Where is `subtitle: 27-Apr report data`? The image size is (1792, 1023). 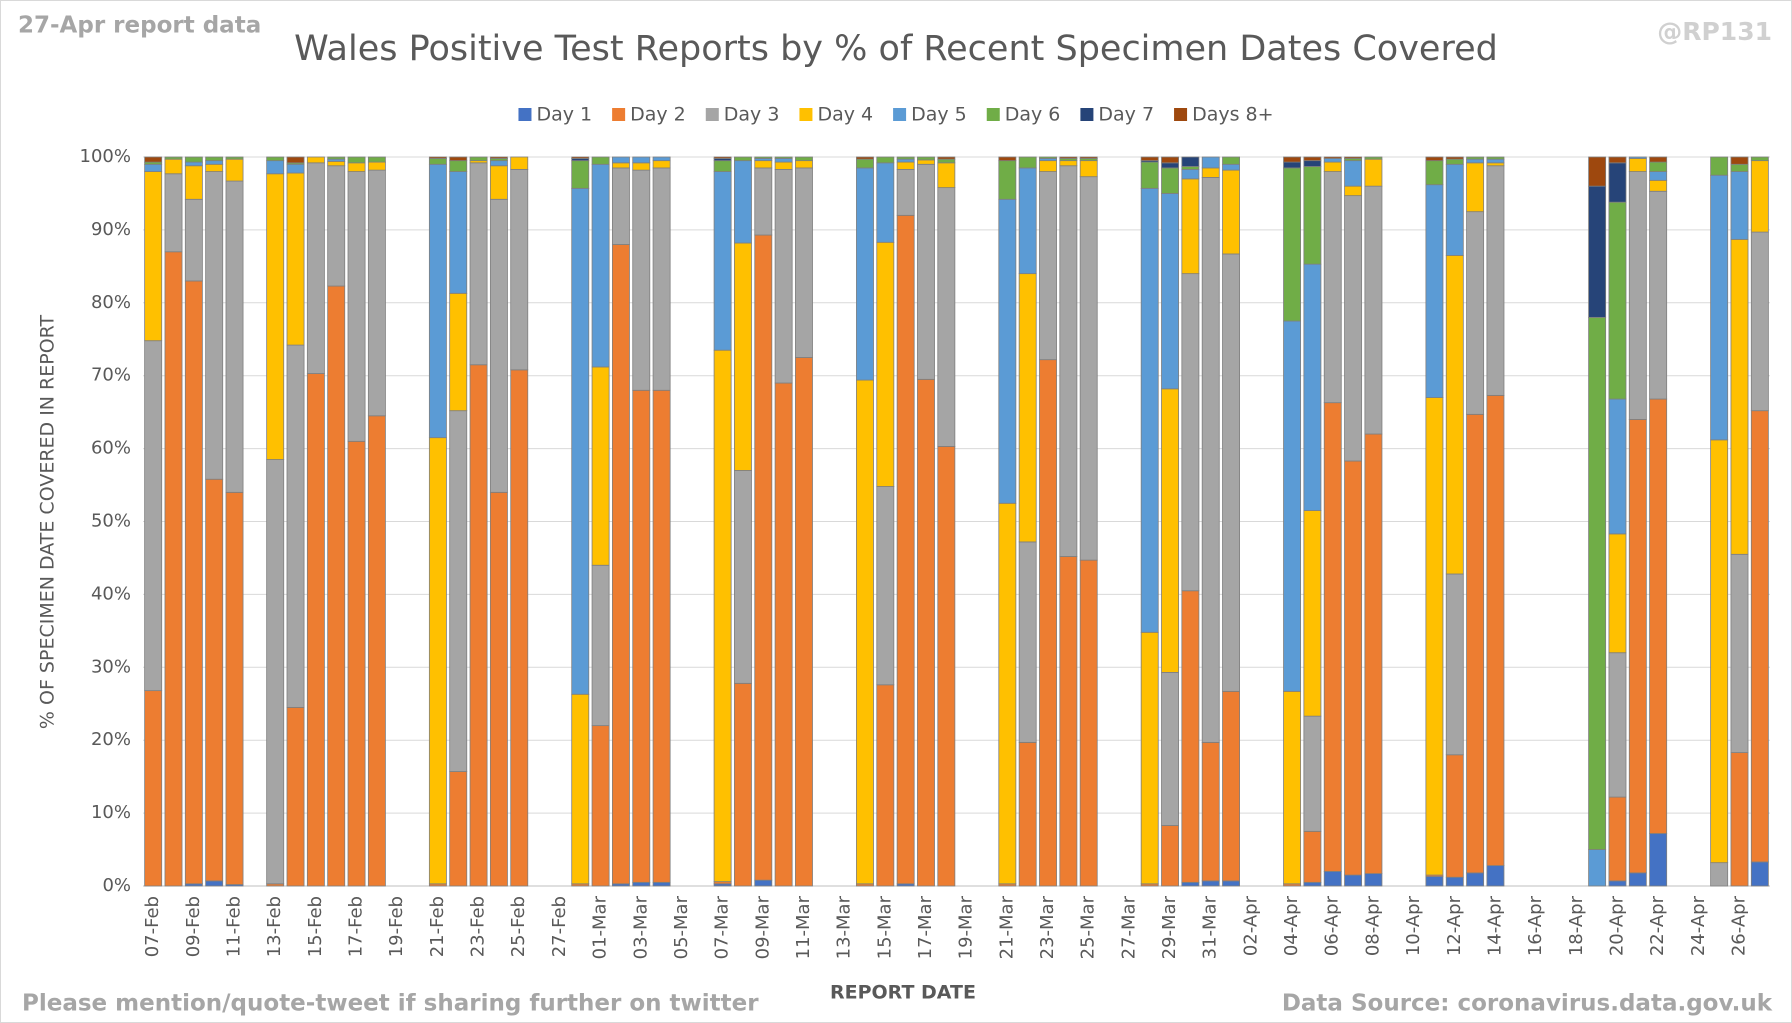
subtitle: 27-Apr report data is located at coordinates (139, 26).